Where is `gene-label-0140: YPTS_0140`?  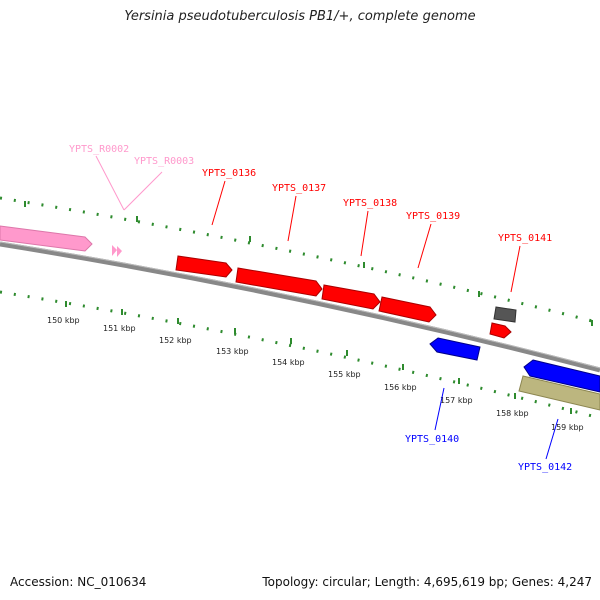
gene-label-0140: YPTS_0140 is located at coordinates (432, 439).